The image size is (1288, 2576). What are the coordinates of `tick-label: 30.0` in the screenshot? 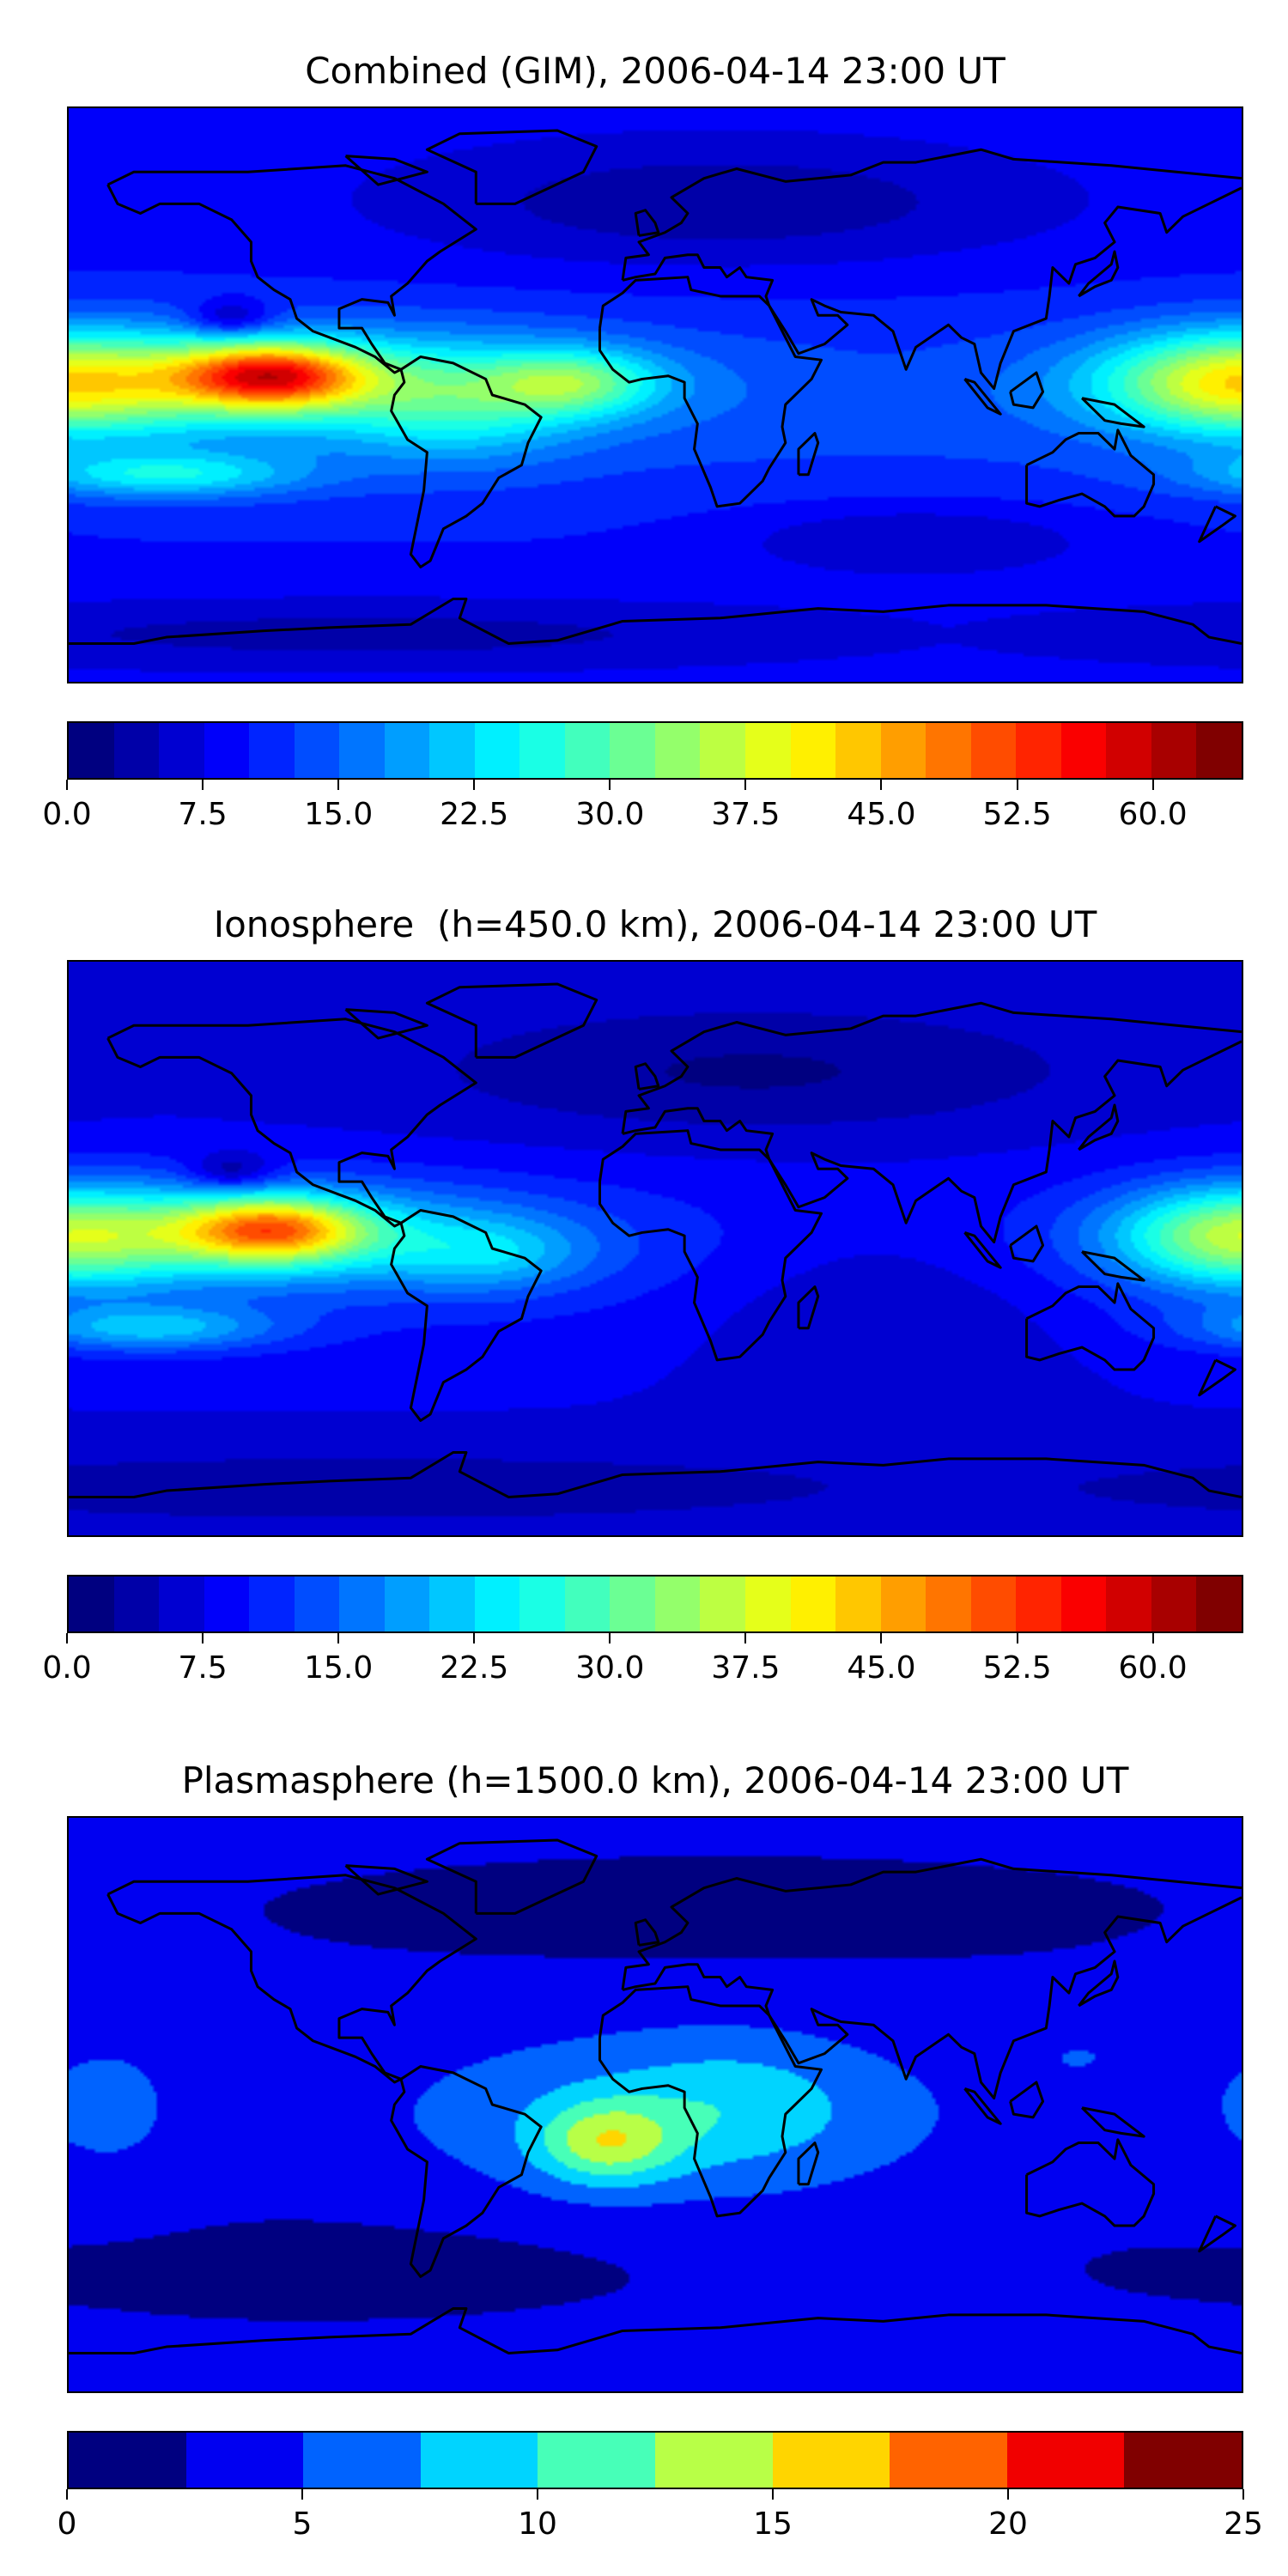 It's located at (610, 1668).